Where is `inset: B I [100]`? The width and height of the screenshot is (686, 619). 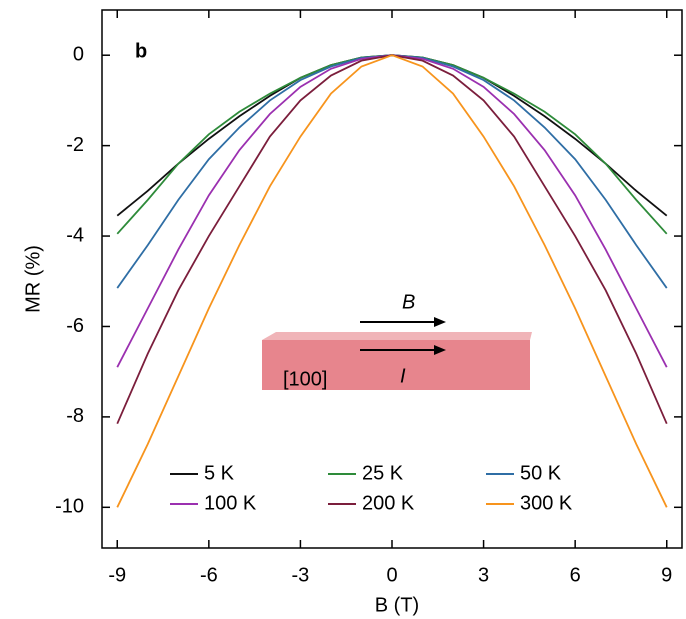
inset: B I [100] is located at coordinates (397, 340).